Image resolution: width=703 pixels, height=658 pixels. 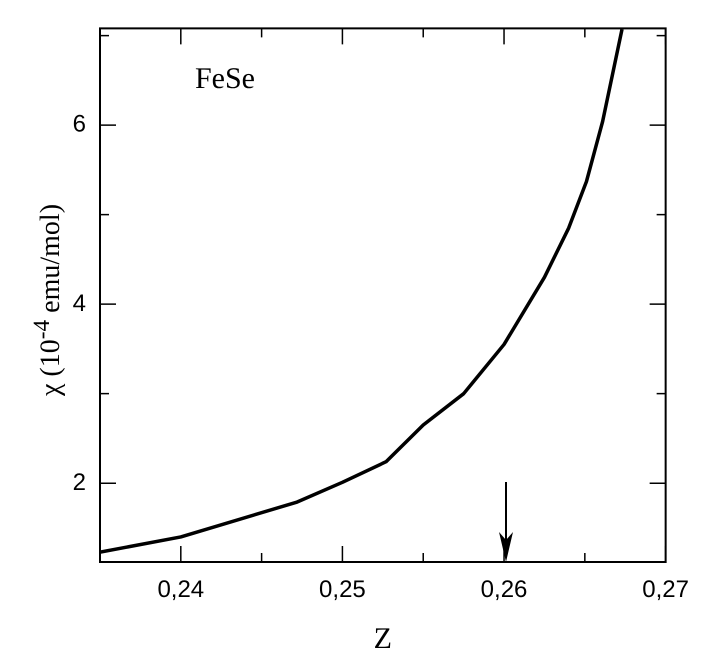 I want to click on y-tick-label: 4, so click(x=79, y=303).